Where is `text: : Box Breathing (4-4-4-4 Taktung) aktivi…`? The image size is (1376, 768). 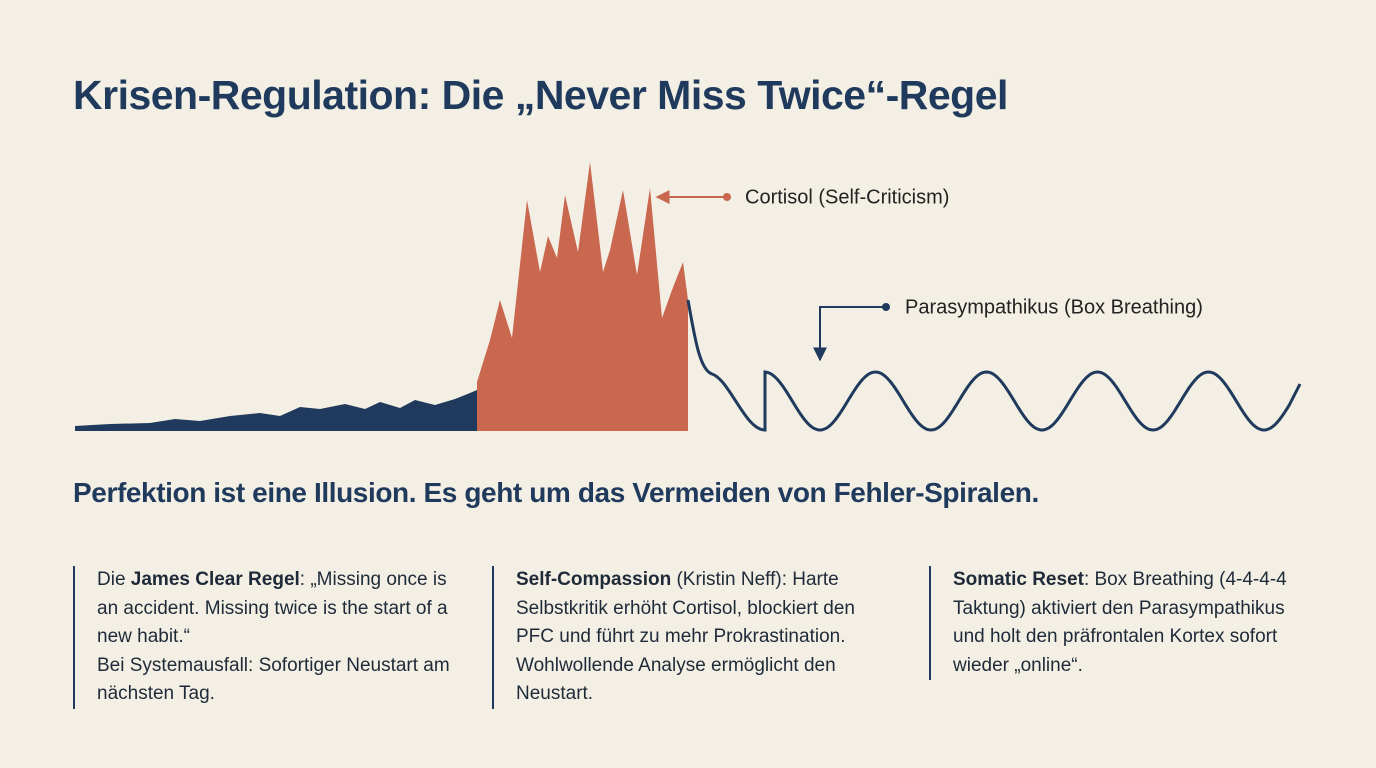
text: : Box Breathing (4-4-4-4 Taktung) aktivi… is located at coordinates (1120, 622).